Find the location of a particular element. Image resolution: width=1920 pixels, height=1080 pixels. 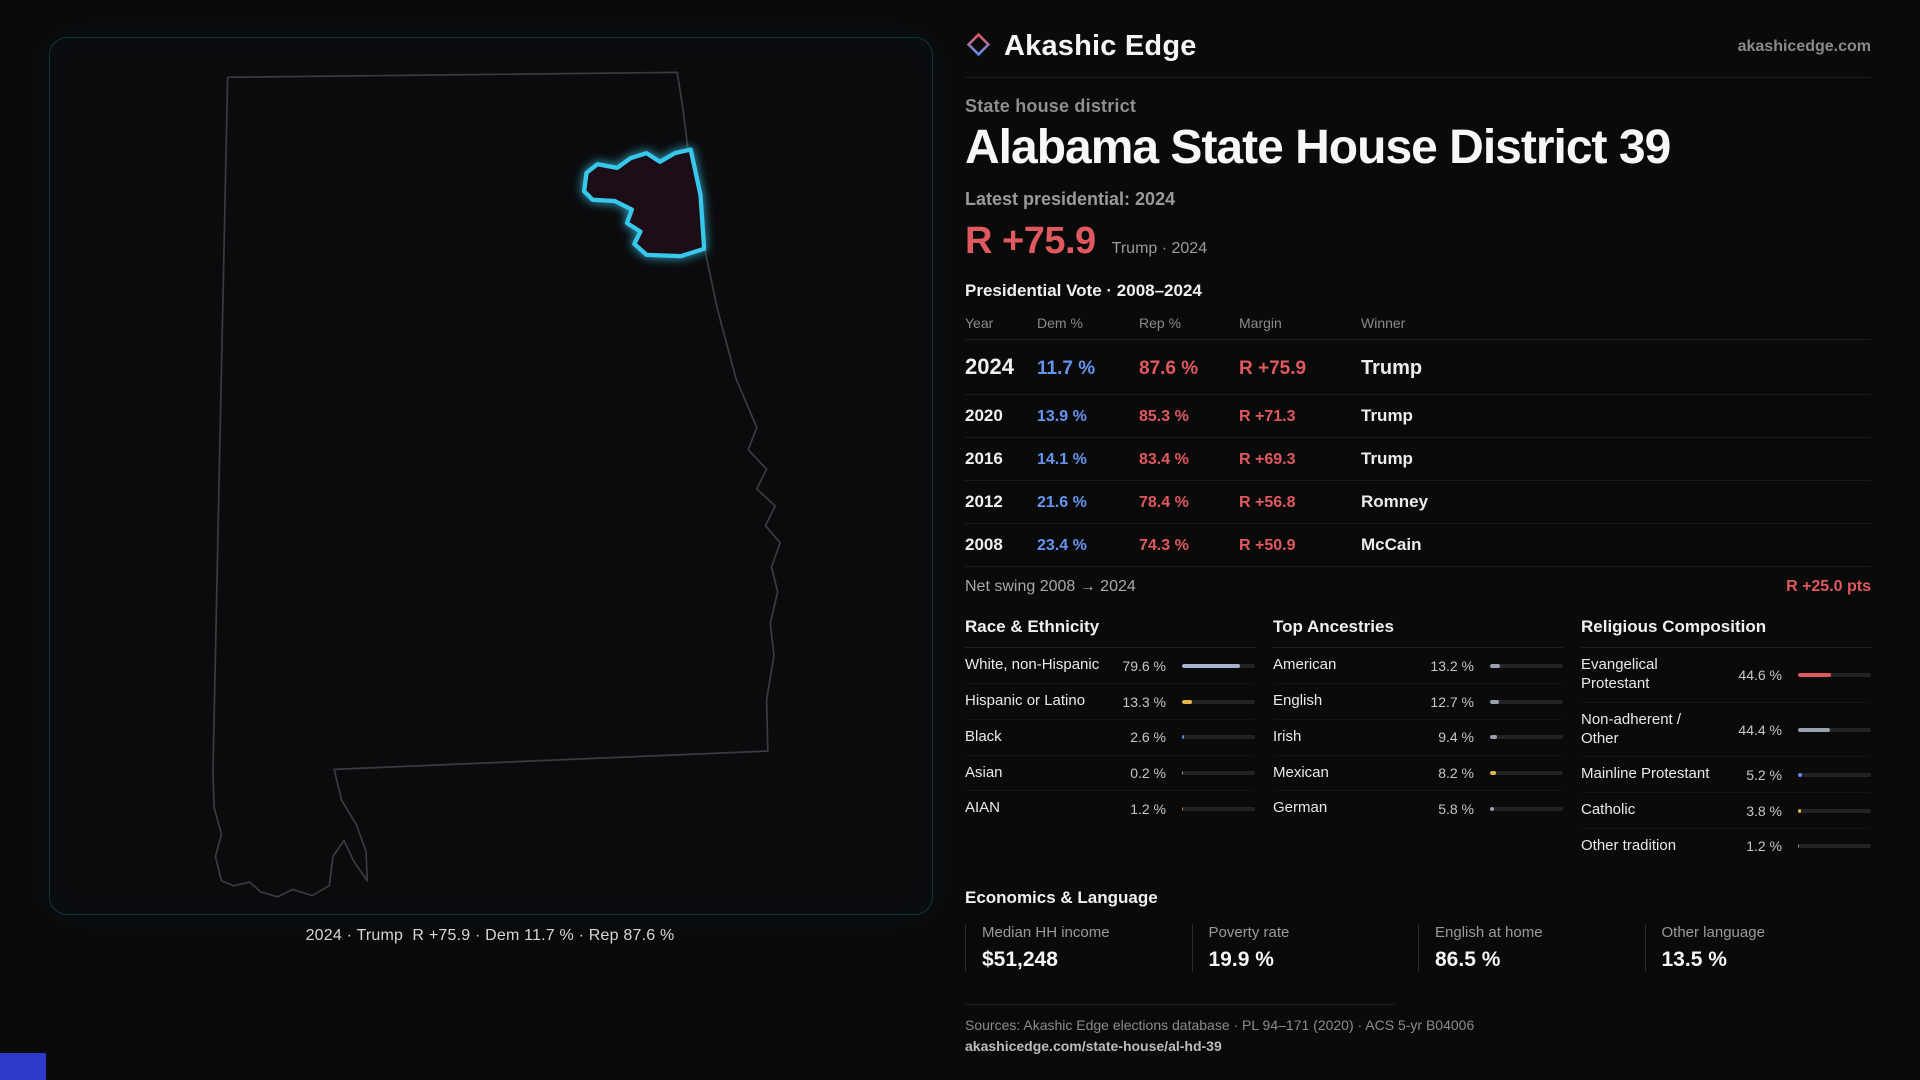

demo-label: American is located at coordinates (1305, 665).